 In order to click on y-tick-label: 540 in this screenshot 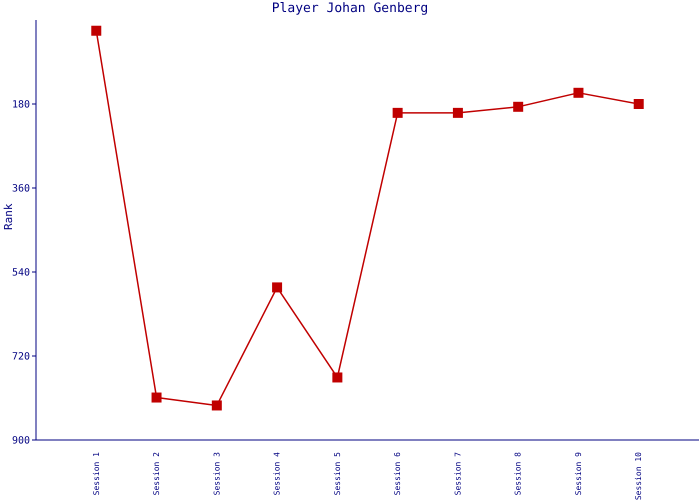, I will do `click(21, 273)`.